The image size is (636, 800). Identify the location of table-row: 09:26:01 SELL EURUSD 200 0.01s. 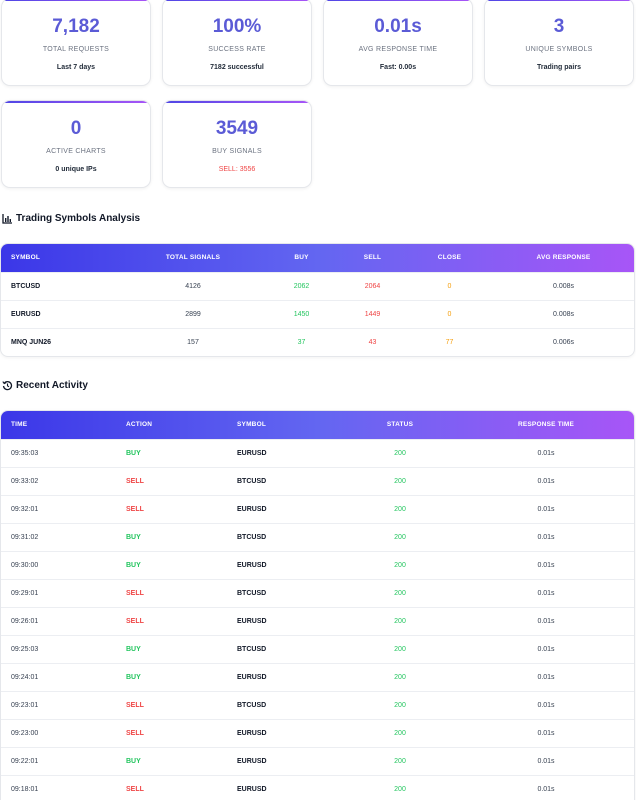
(317, 620).